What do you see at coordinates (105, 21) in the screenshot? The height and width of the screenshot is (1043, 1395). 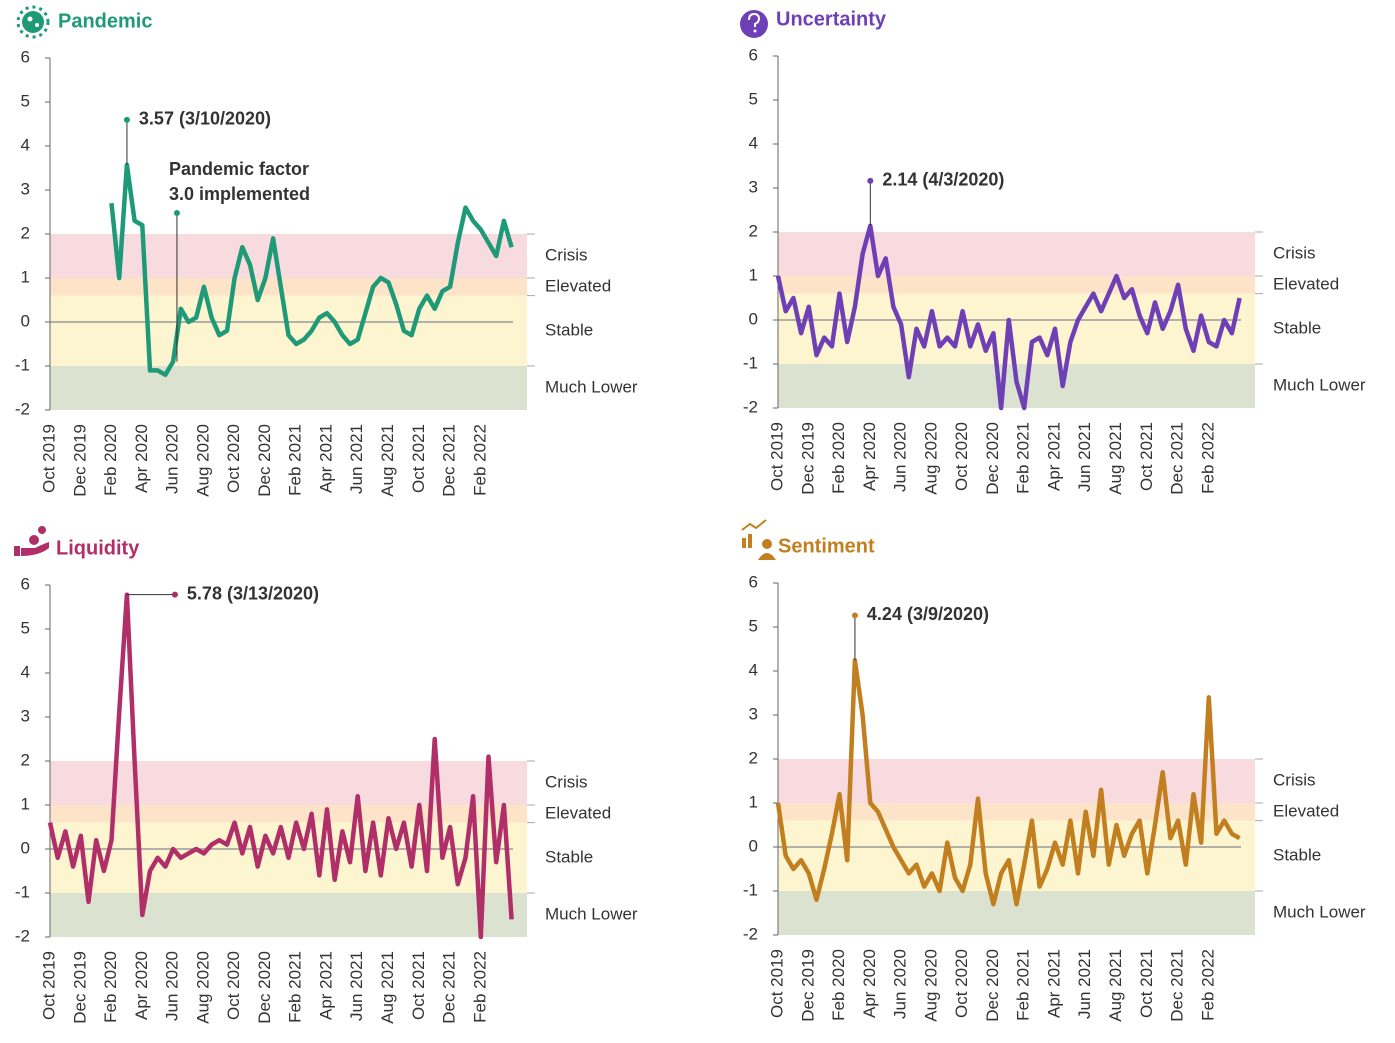 I see `chart-title: Pandemic` at bounding box center [105, 21].